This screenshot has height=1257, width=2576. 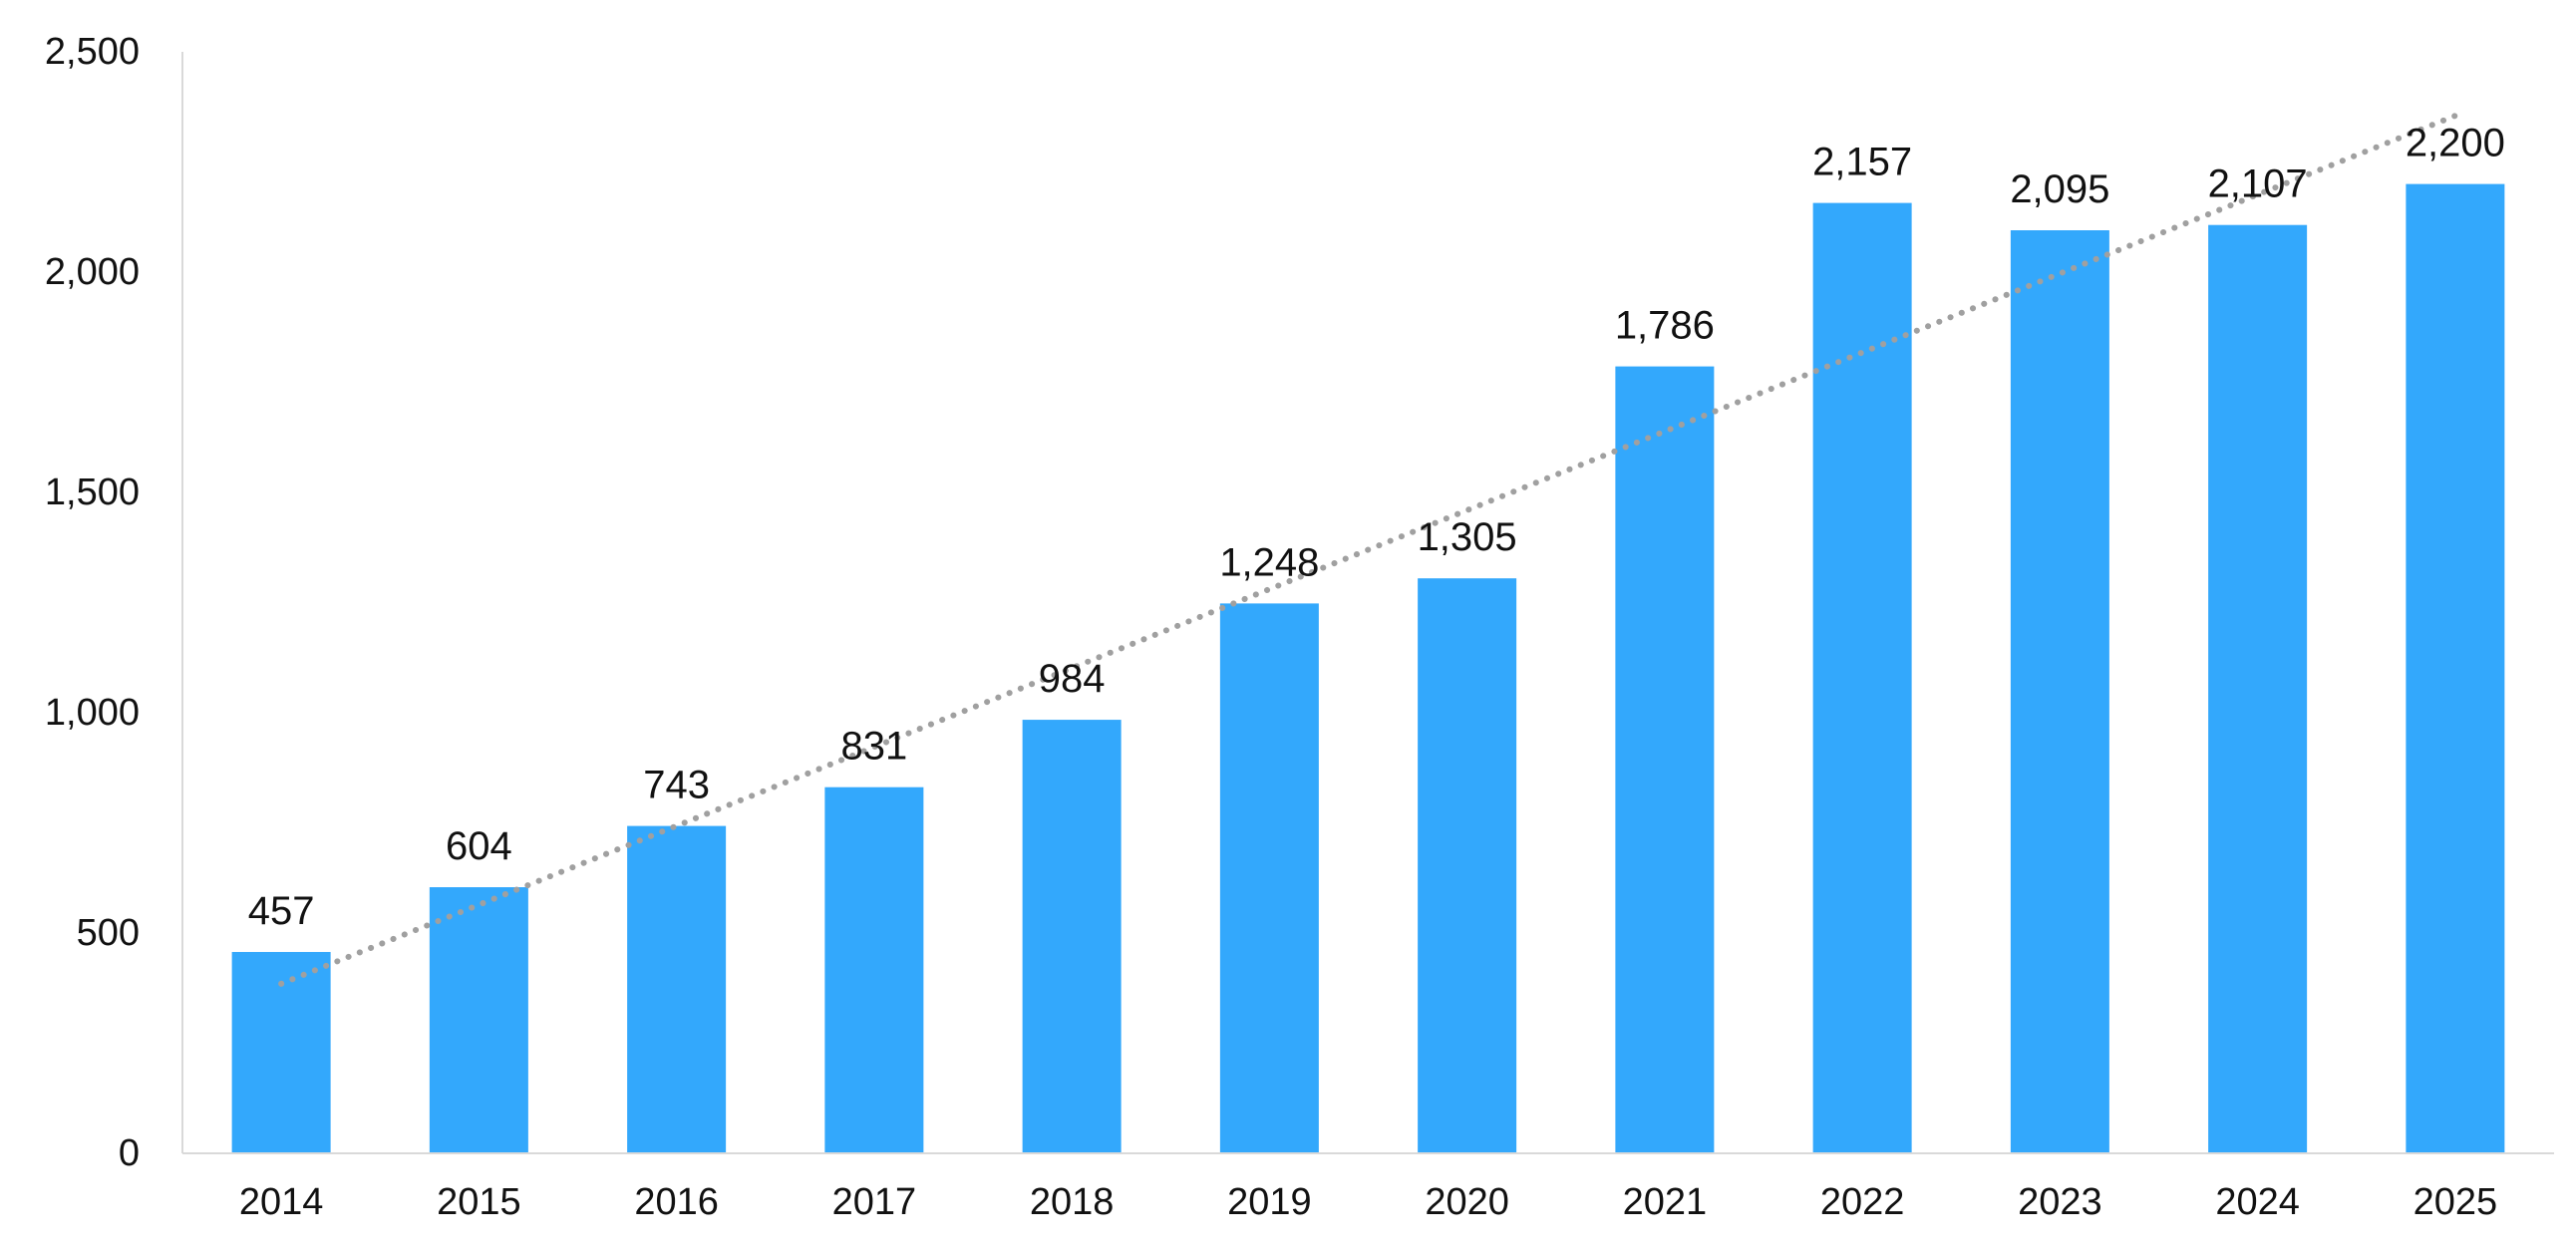 I want to click on x-tick-label: 2025, so click(x=2456, y=1202).